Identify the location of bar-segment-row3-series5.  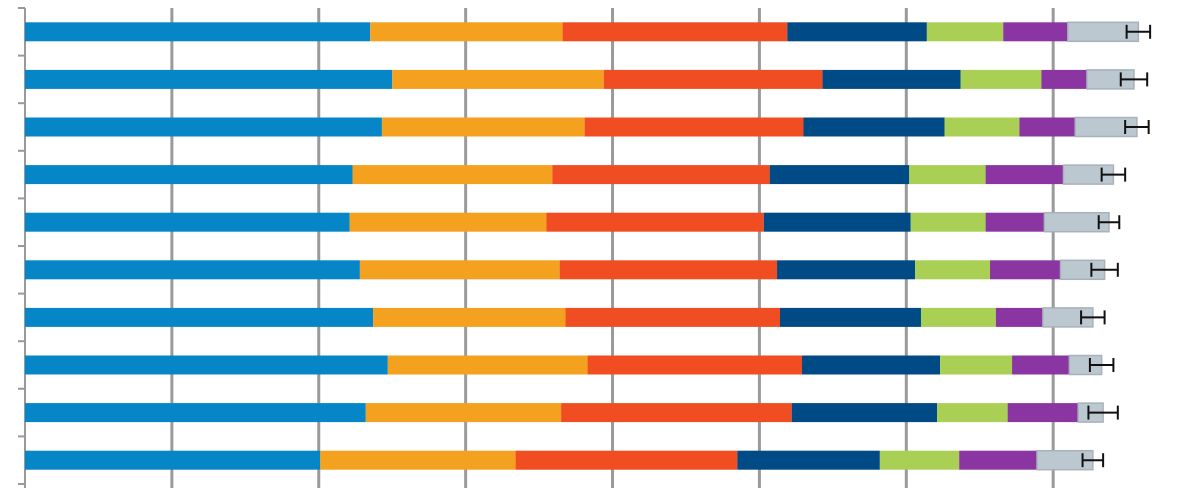
(1024, 175).